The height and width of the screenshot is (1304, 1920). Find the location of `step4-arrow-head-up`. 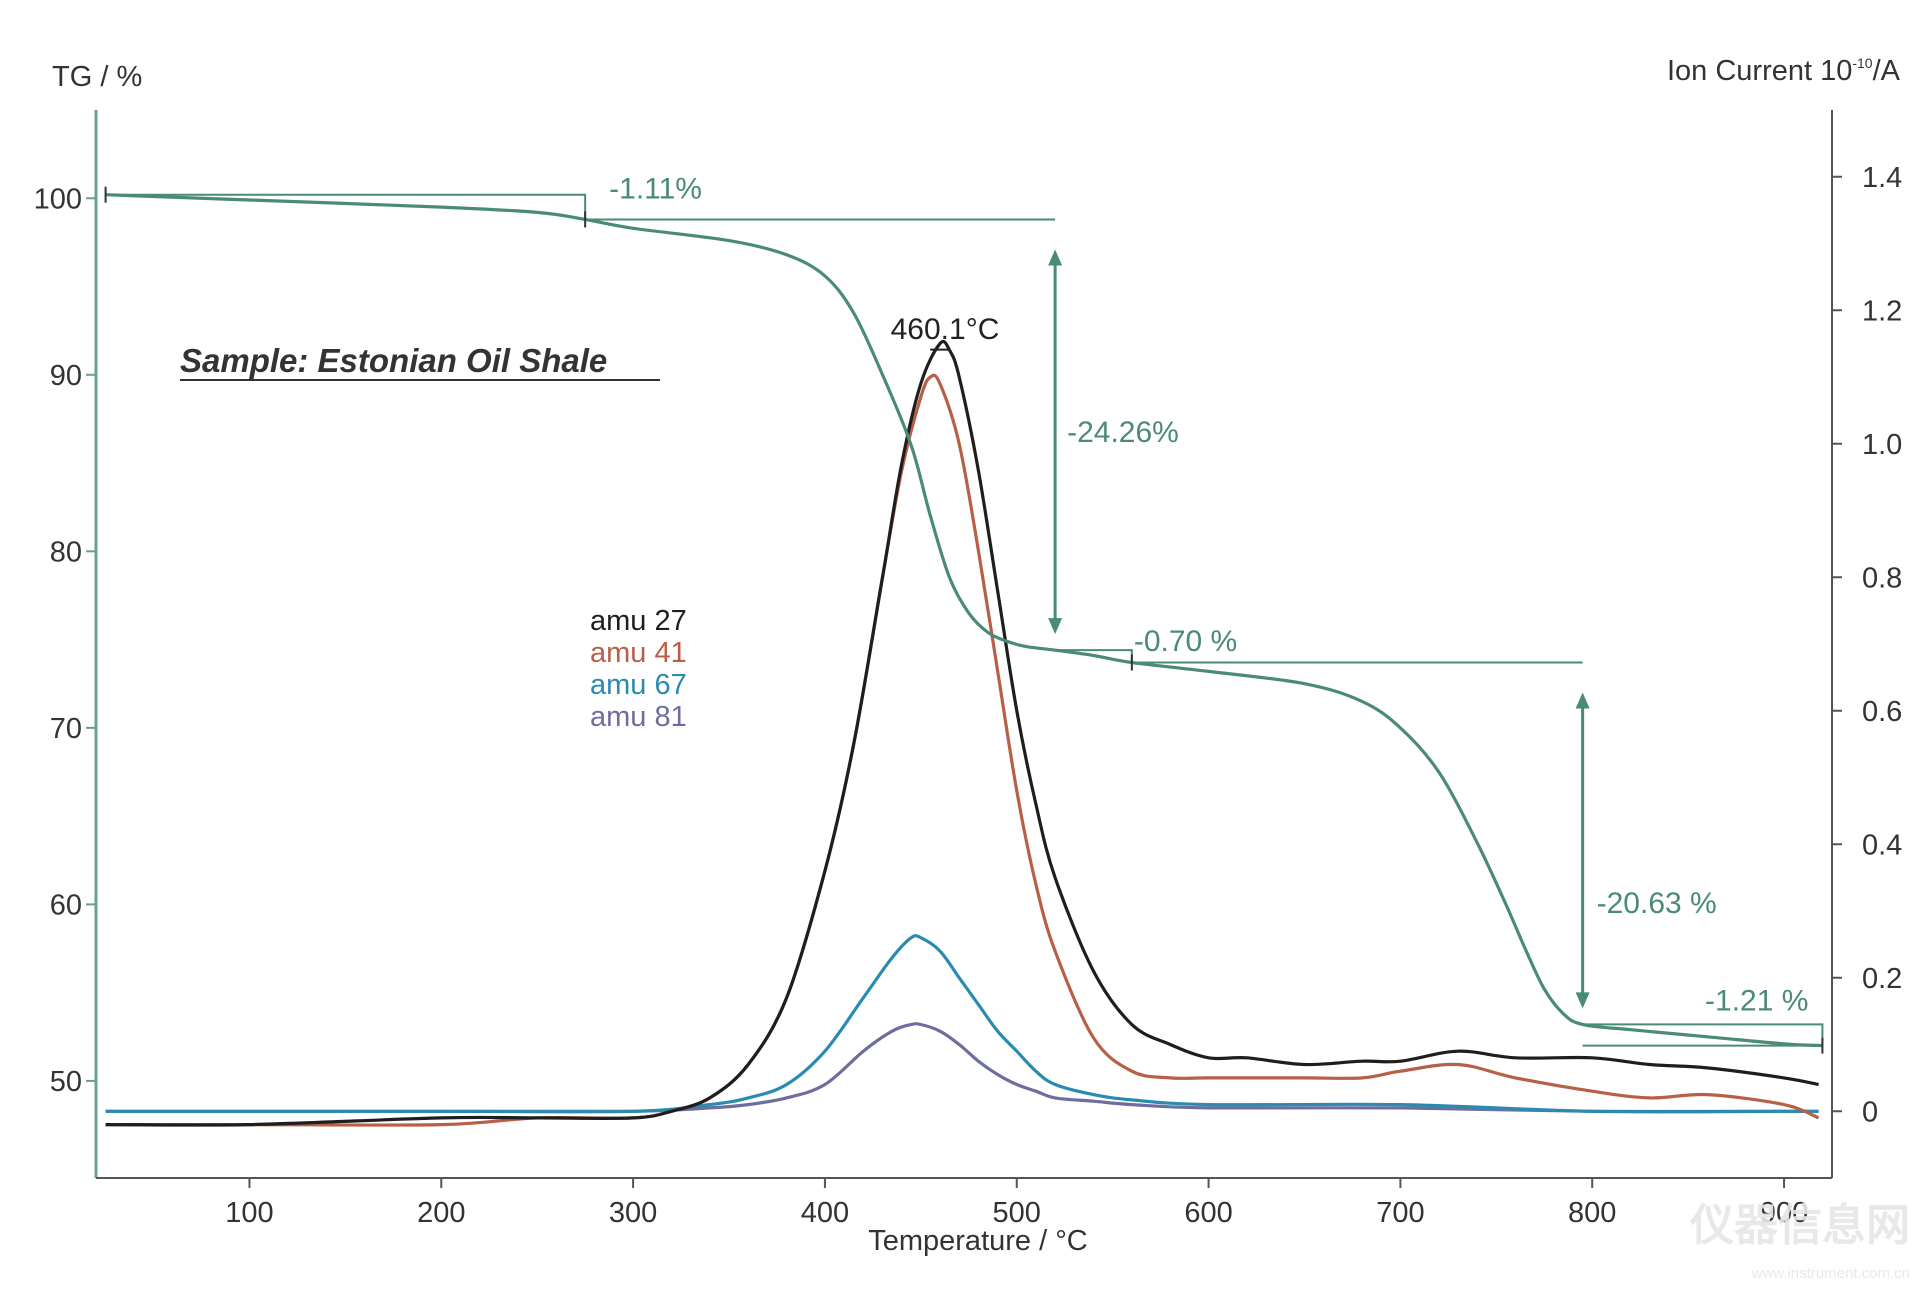

step4-arrow-head-up is located at coordinates (1582, 700).